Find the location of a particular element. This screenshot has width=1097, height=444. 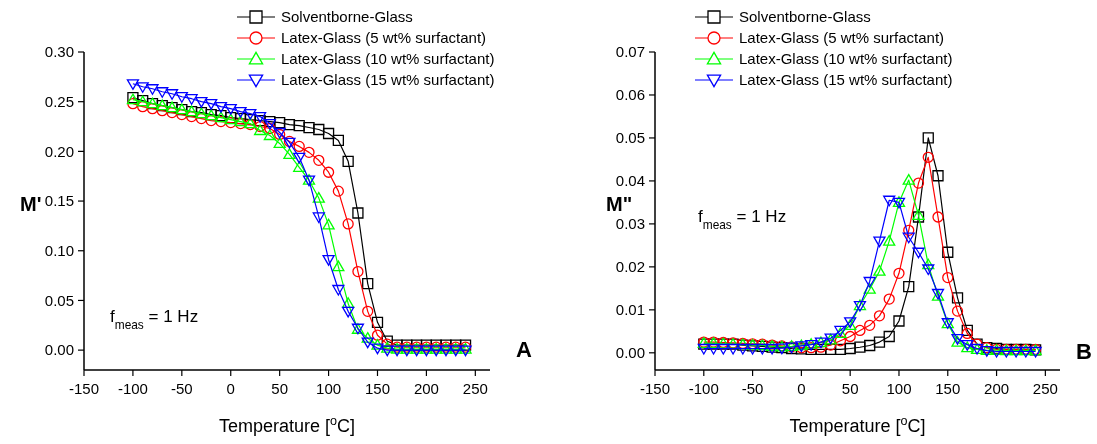

y-tick-label: 0.25 is located at coordinates (59, 101).